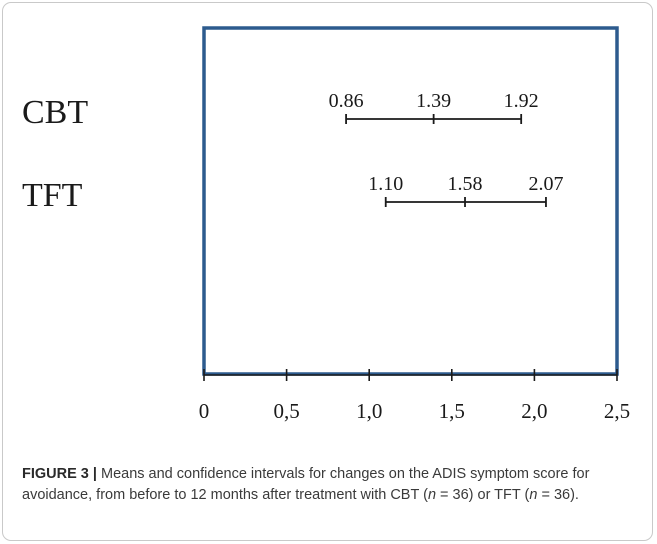 The image size is (657, 544). Describe the element at coordinates (59, 474) in the screenshot. I see `caption-label: FIGURE 3 |` at that location.